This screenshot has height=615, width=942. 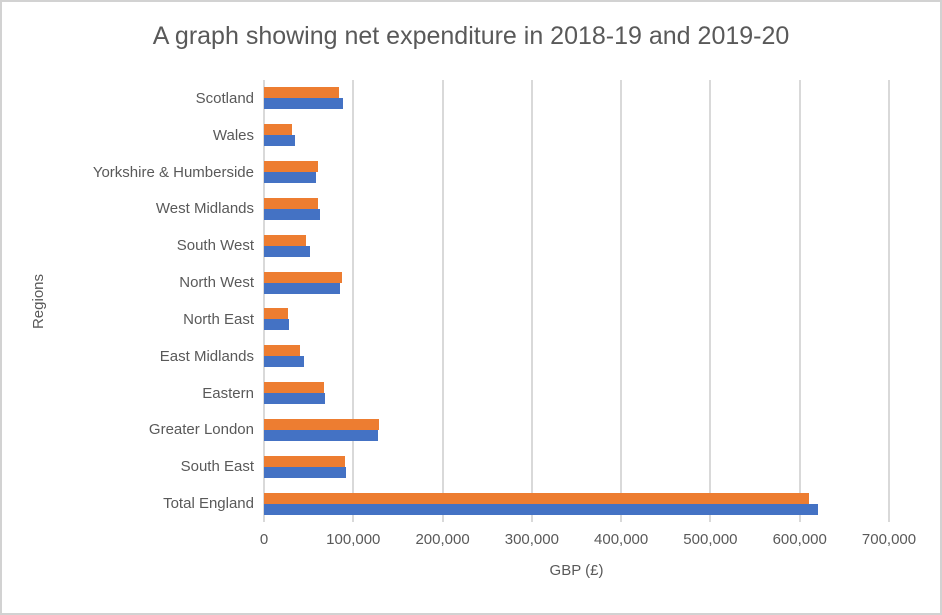 What do you see at coordinates (206, 356) in the screenshot?
I see `category-label: East Midlands` at bounding box center [206, 356].